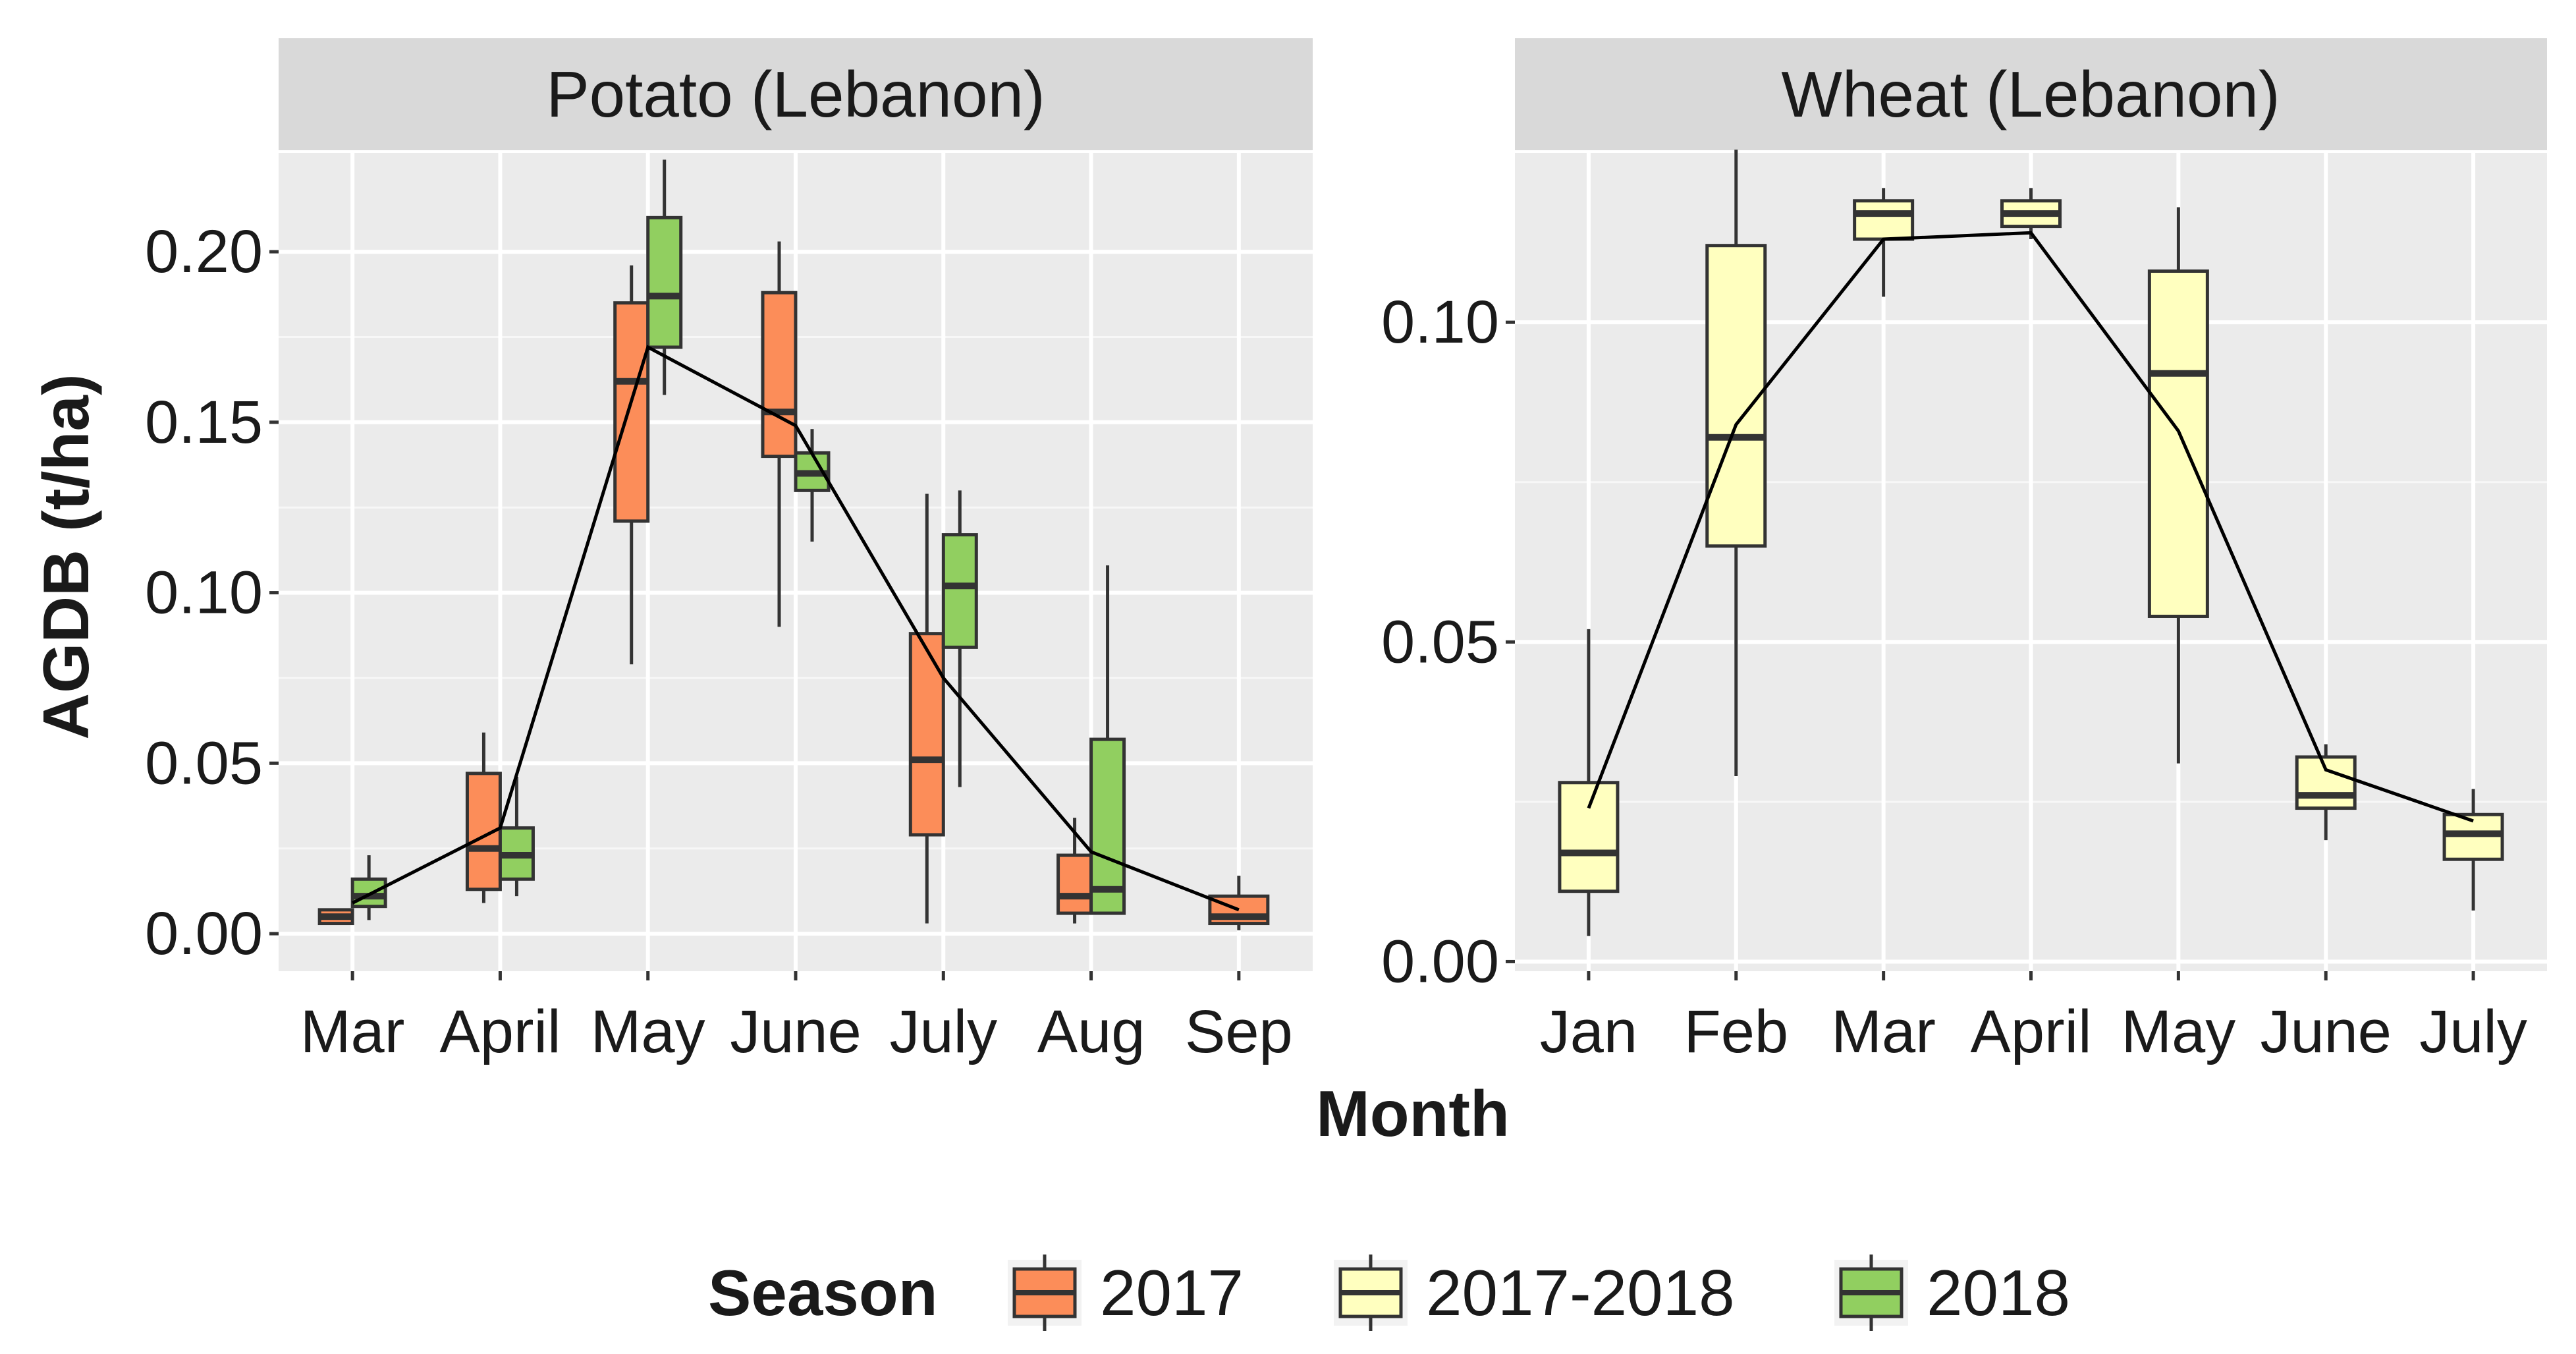 This screenshot has width=2576, height=1354. What do you see at coordinates (1588, 1031) in the screenshot?
I see `x-tick-label: Jan` at bounding box center [1588, 1031].